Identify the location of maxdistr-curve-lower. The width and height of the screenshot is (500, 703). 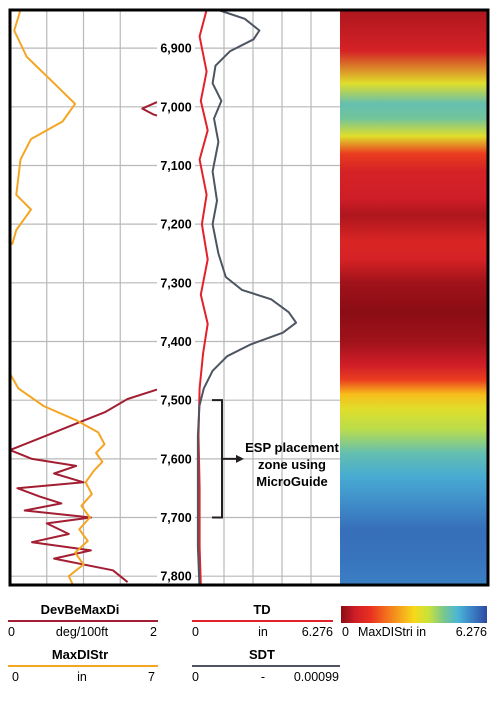
(57, 479).